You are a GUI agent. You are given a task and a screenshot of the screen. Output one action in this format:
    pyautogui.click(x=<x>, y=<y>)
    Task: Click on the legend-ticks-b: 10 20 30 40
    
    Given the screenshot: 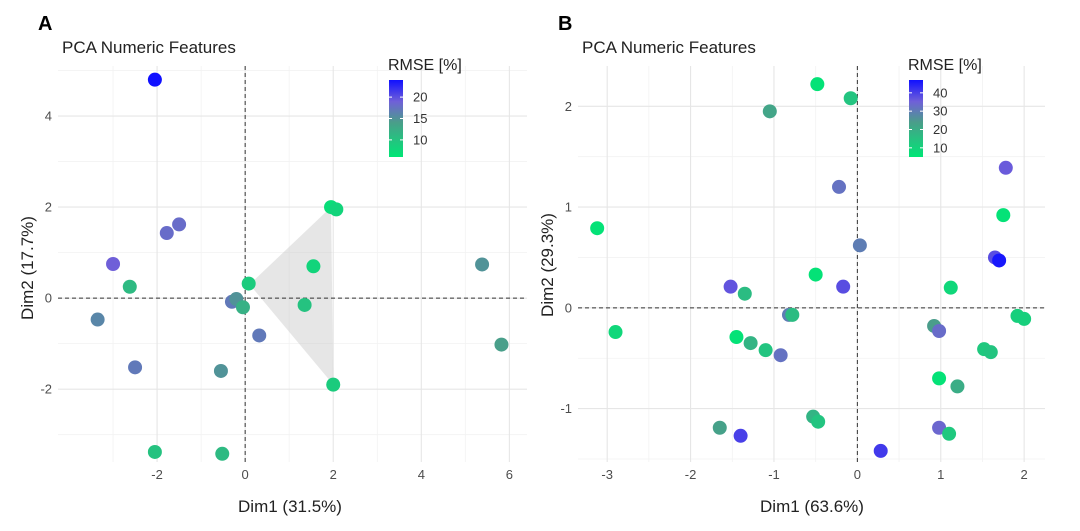 What is the action you would take?
    pyautogui.click(x=928, y=120)
    